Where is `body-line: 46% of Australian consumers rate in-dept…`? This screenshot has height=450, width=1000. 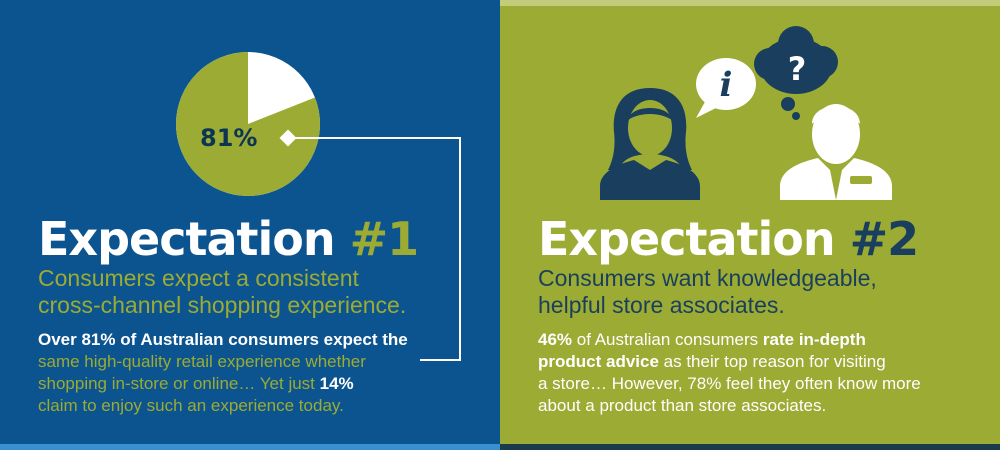
body-line: 46% of Australian consumers rate in-dept… is located at coordinates (729, 340).